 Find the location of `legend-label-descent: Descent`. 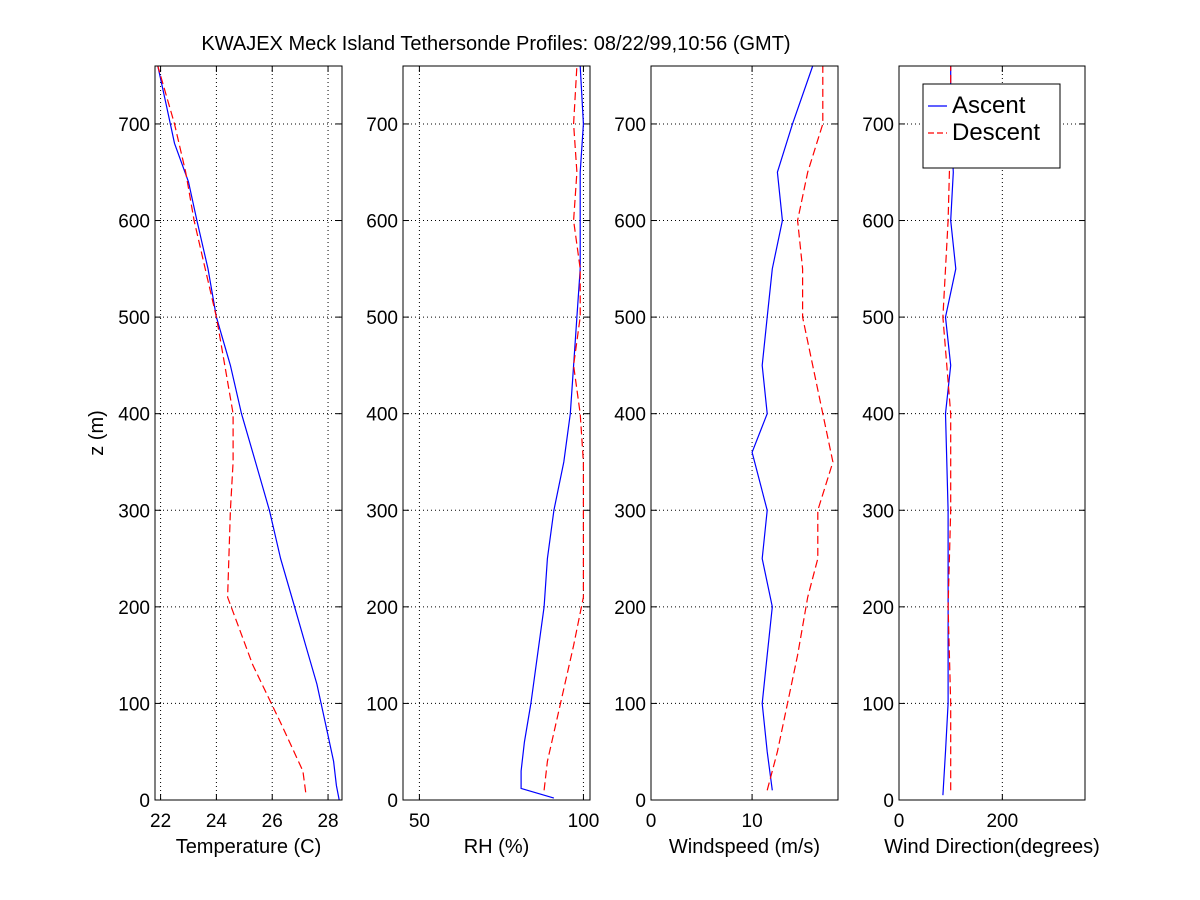

legend-label-descent: Descent is located at coordinates (996, 132).